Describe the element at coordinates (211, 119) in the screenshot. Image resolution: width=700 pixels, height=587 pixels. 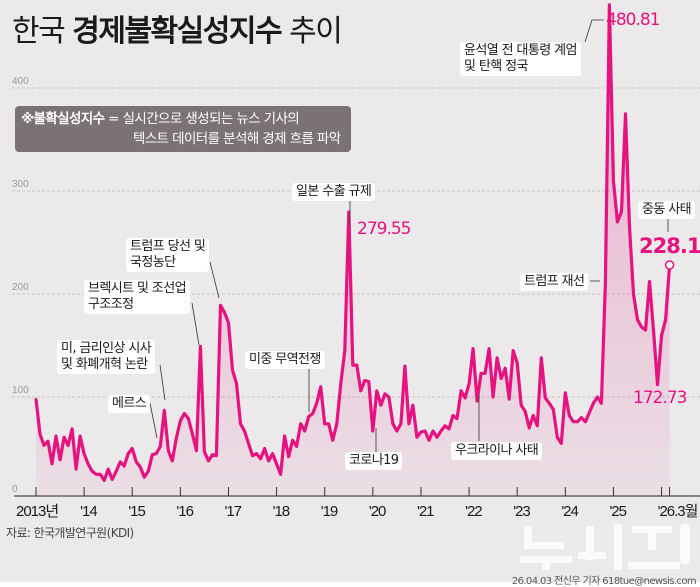
I see `definition-line1: 실시간으로 생성되는 뉴스 기사의` at that location.